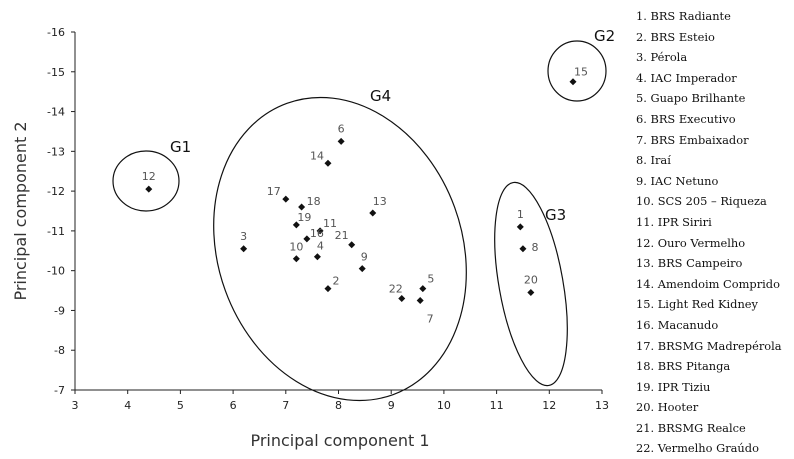  Describe the element at coordinates (520, 214) in the screenshot. I see `point-label-1: 1` at that location.